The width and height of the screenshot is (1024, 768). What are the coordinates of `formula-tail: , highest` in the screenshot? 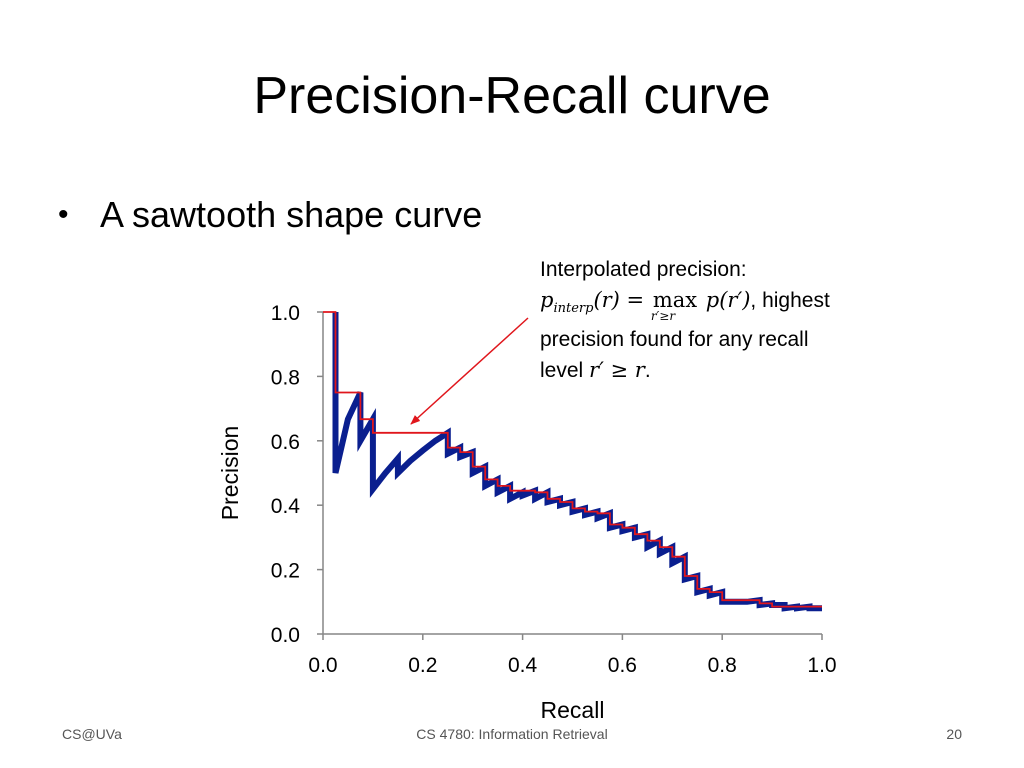 It's located at (790, 300).